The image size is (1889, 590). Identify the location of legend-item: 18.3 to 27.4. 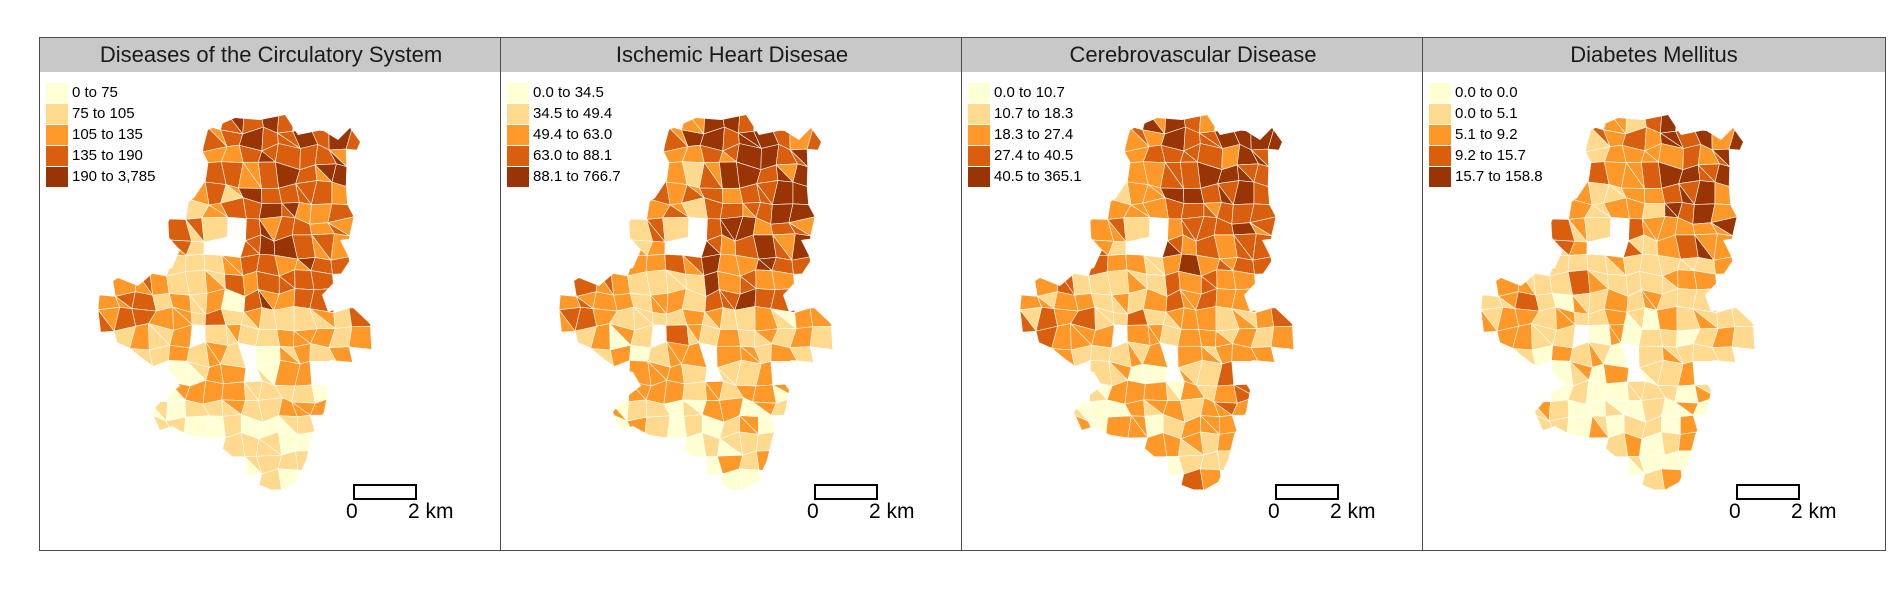
(1025, 134).